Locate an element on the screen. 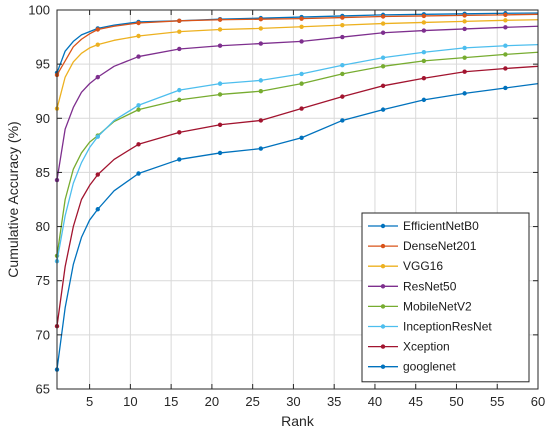  legend-item: Xception is located at coordinates (409, 347).